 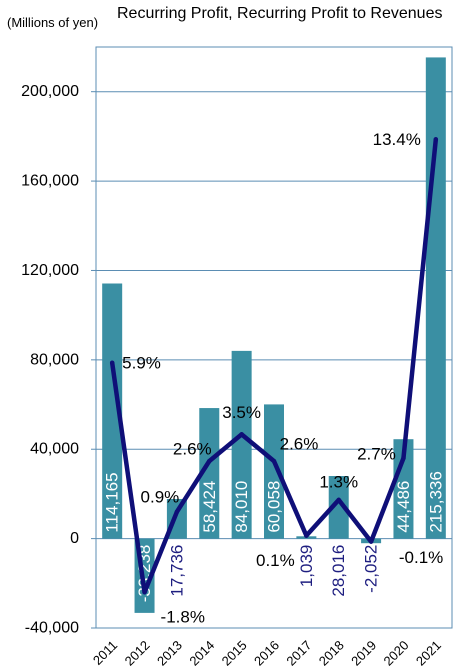 What do you see at coordinates (241, 412) in the screenshot?
I see `ratio-value-label: 3.5%` at bounding box center [241, 412].